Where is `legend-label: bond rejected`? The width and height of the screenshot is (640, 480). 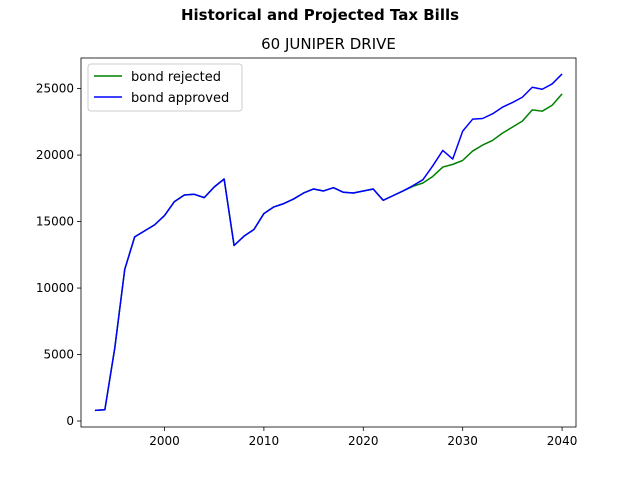 legend-label: bond rejected is located at coordinates (176, 77).